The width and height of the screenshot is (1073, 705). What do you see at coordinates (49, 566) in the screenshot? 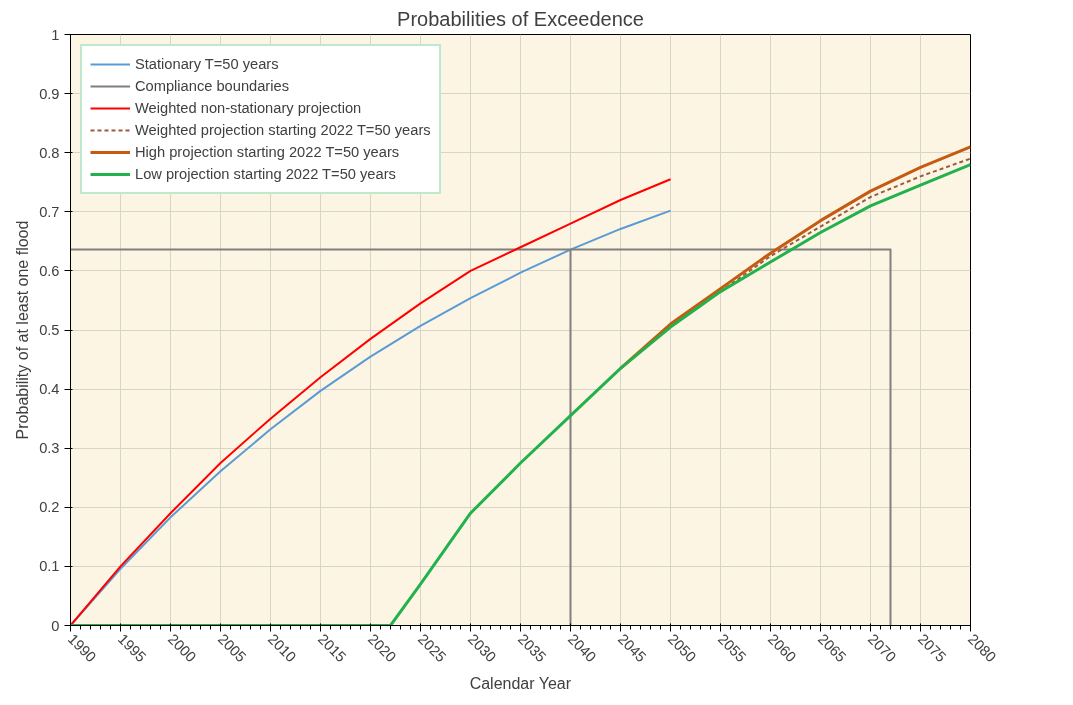
I see `y-tick-label: 0.1` at bounding box center [49, 566].